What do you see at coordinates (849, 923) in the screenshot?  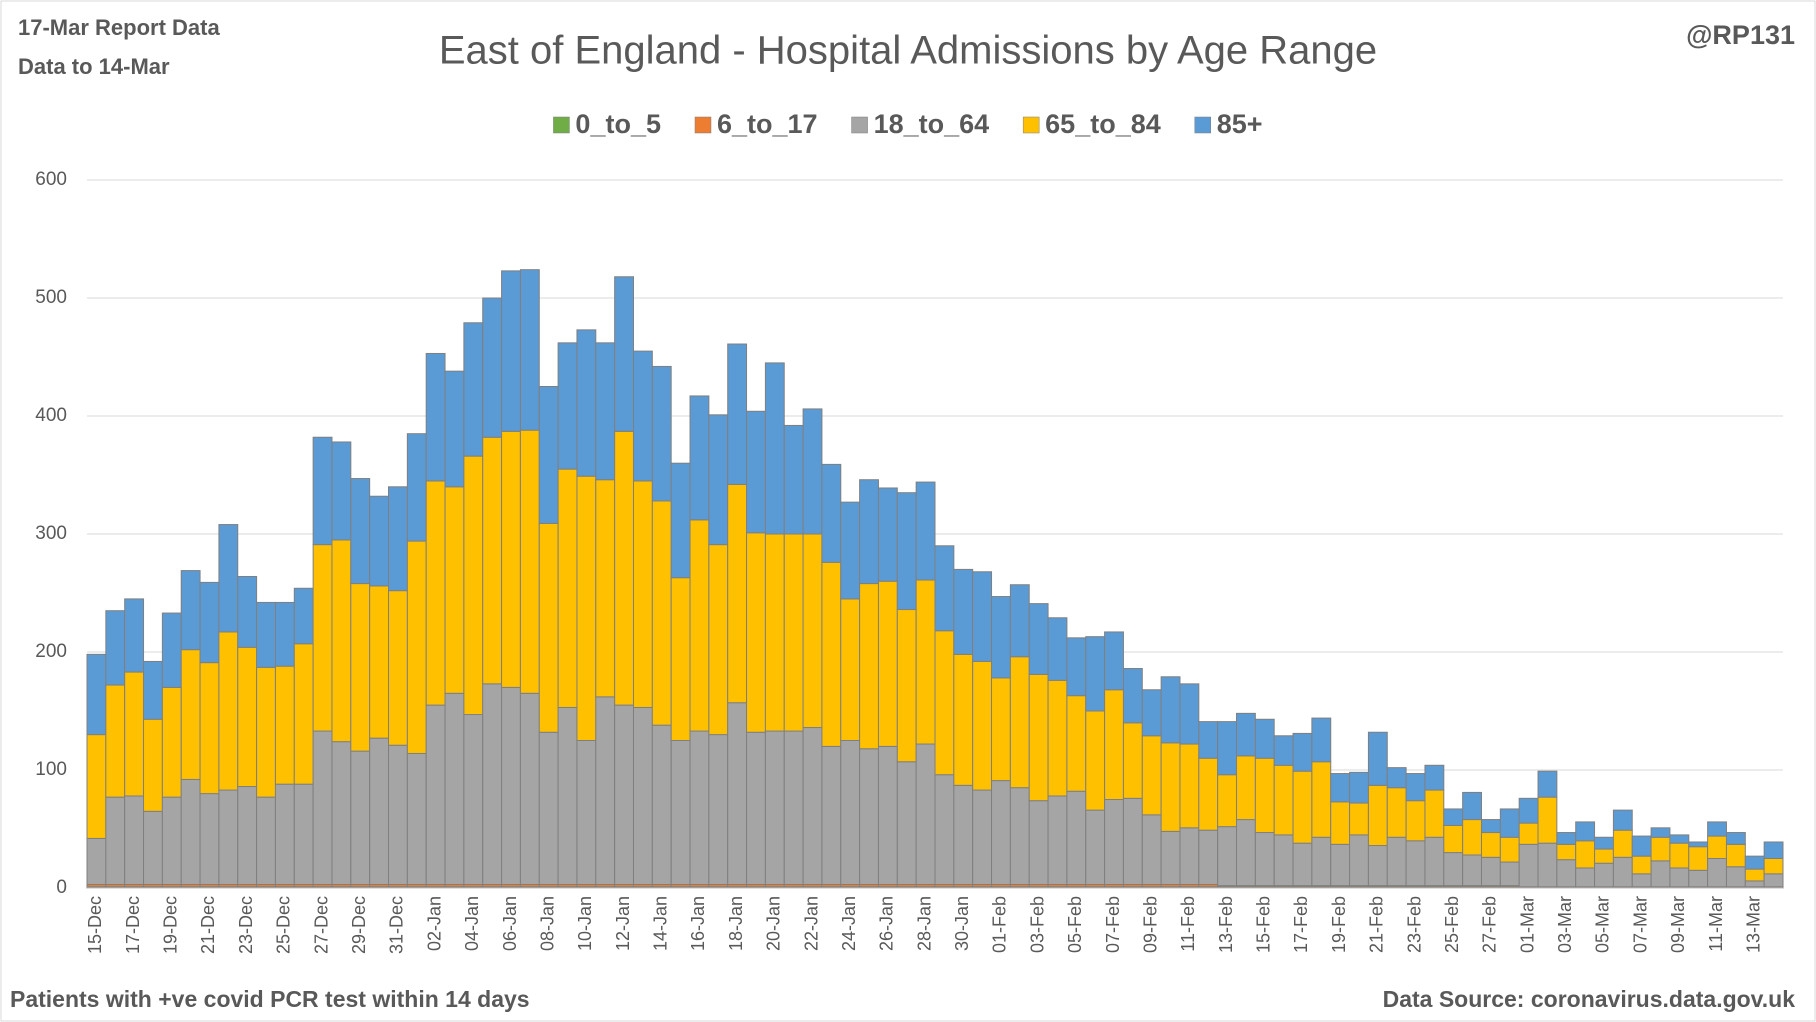 I see `x-tick-label: 24-Jan` at bounding box center [849, 923].